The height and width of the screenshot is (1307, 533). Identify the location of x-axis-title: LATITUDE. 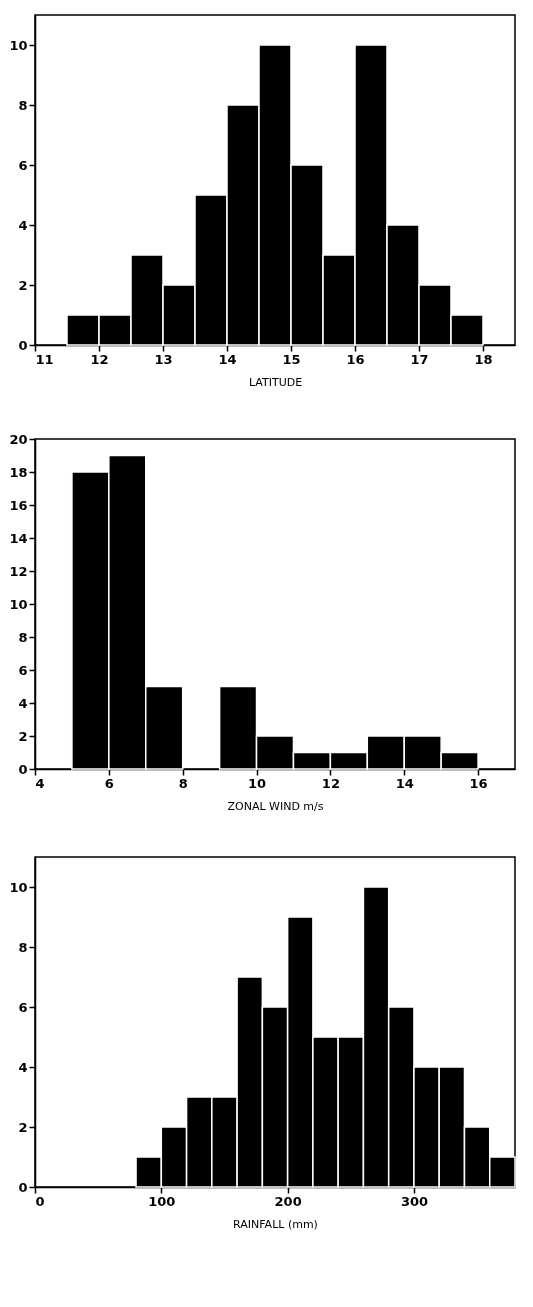
(275, 382).